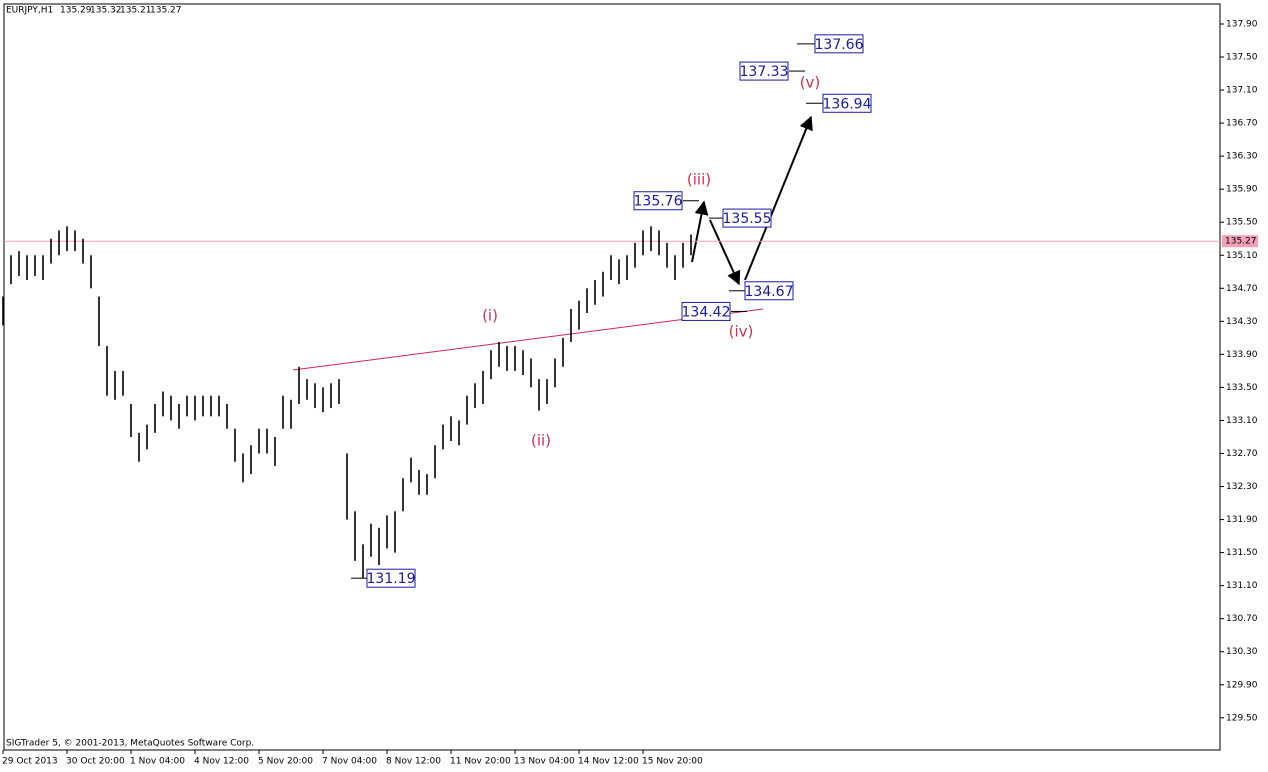 The height and width of the screenshot is (772, 1268). I want to click on y-tick-label: 131.50, so click(1242, 553).